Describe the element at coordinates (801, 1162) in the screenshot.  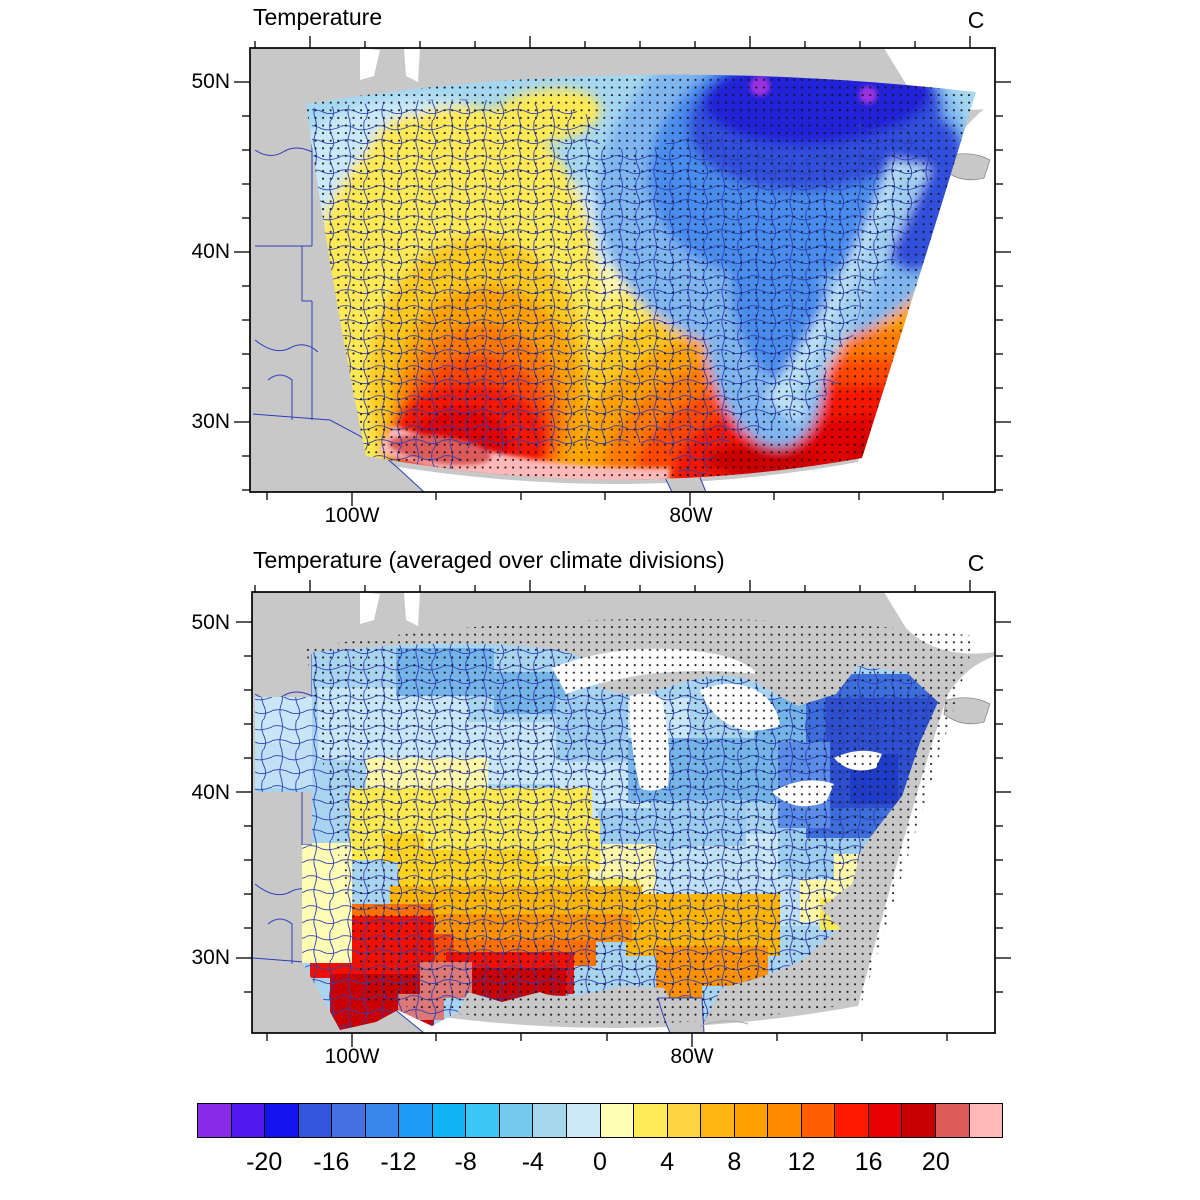
I see `colorbar-tick-label: 12` at that location.